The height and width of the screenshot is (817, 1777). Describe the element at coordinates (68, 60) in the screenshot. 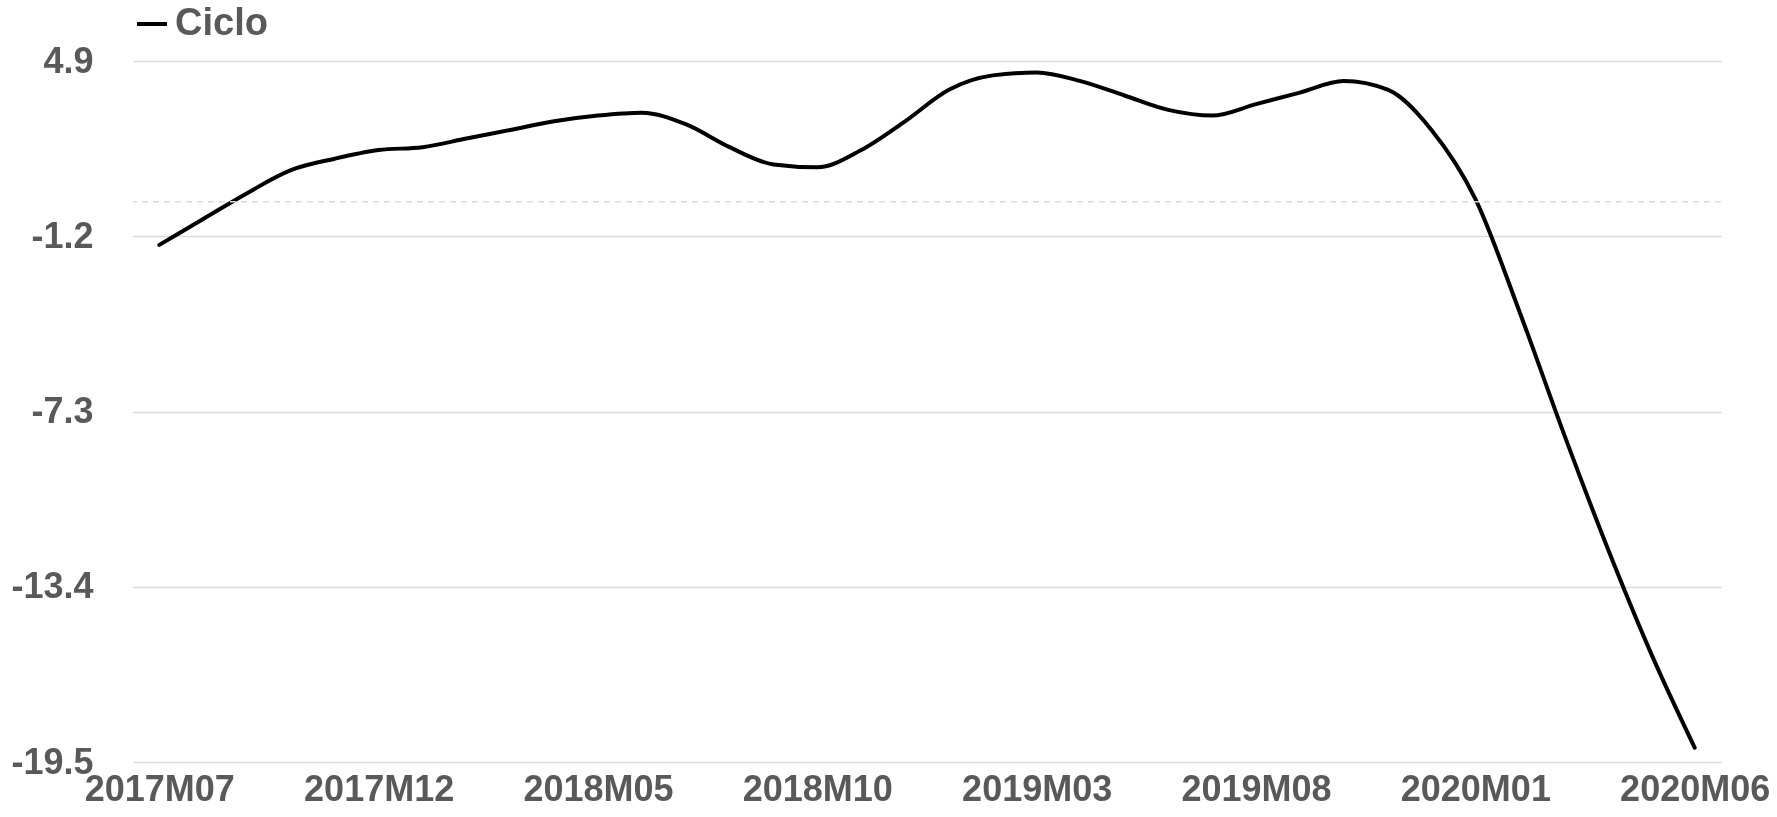

I see `y-tick-label: 4.9` at that location.